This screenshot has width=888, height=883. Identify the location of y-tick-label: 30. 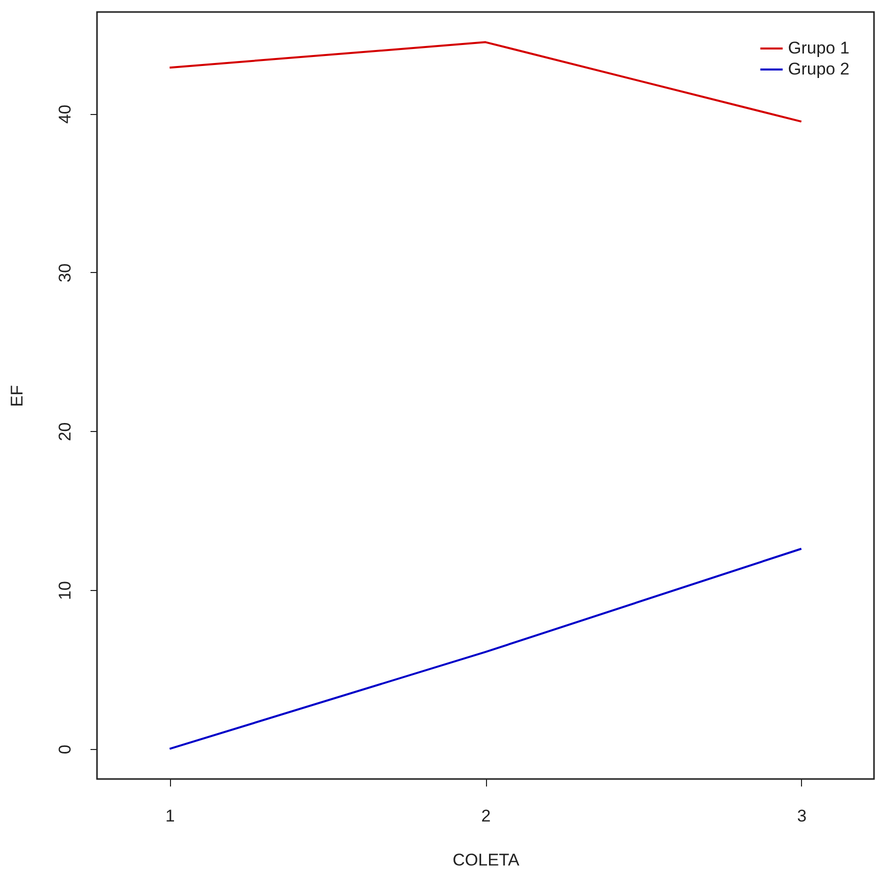
(65, 272).